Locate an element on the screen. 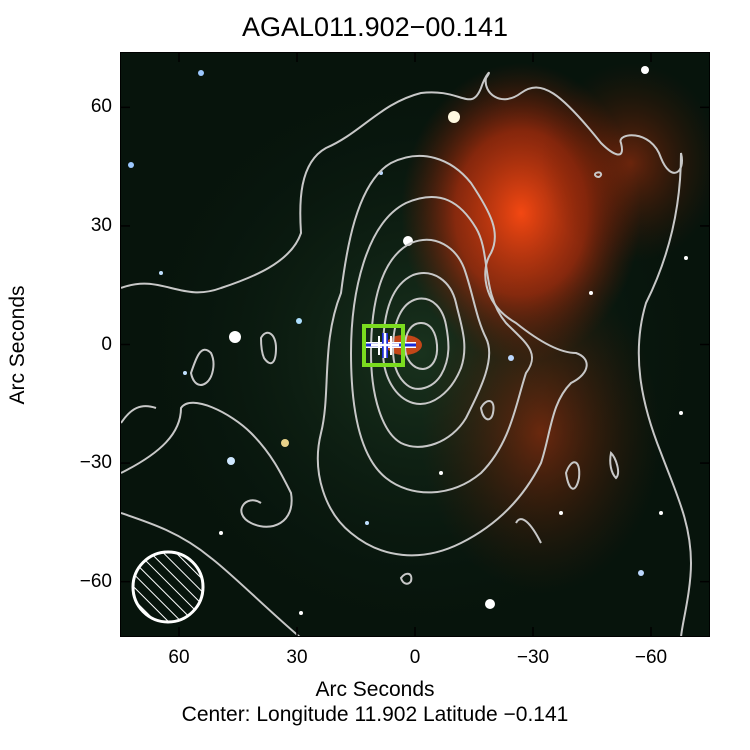 The width and height of the screenshot is (750, 750). marker-box is located at coordinates (383, 345).